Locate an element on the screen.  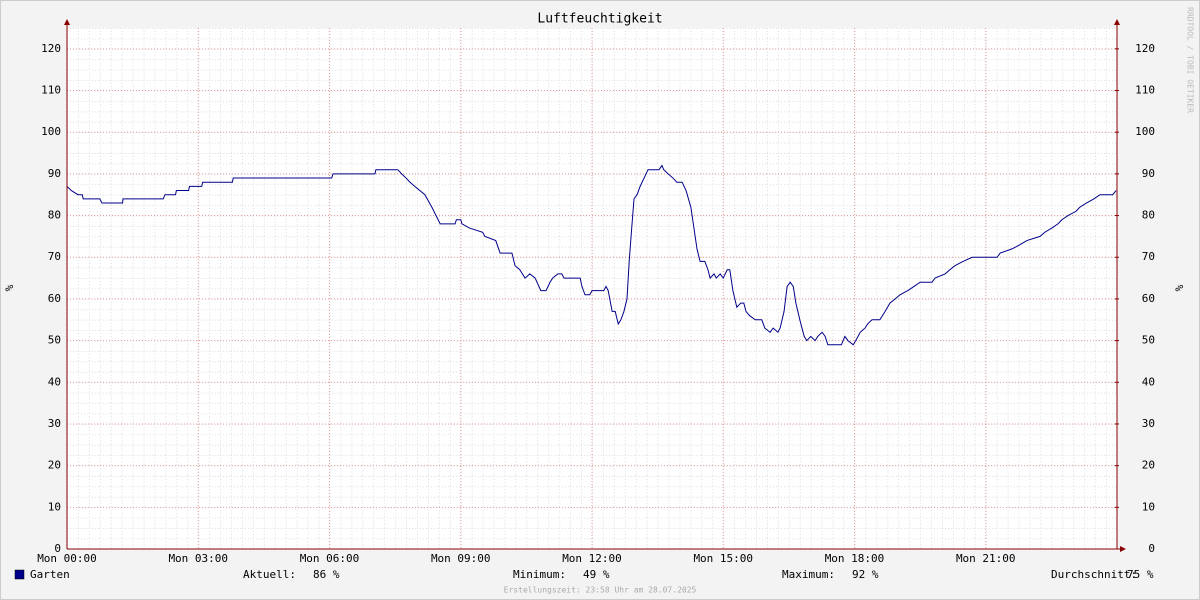
y2-tick-label: 60 is located at coordinates (1148, 298).